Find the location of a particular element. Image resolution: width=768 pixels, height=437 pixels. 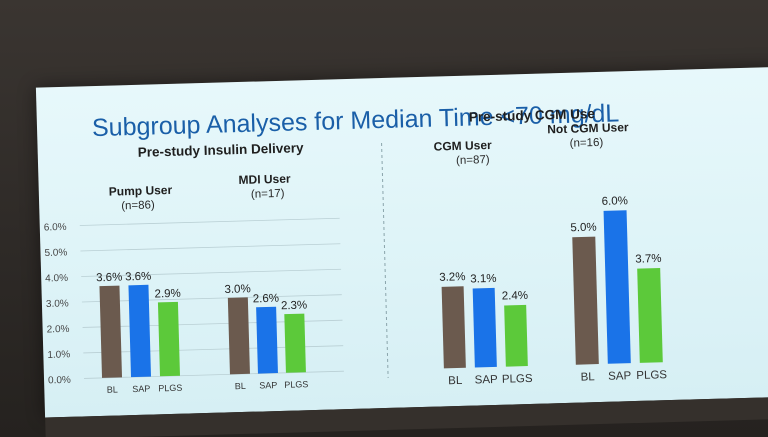

data-label: 3.7% is located at coordinates (648, 259).